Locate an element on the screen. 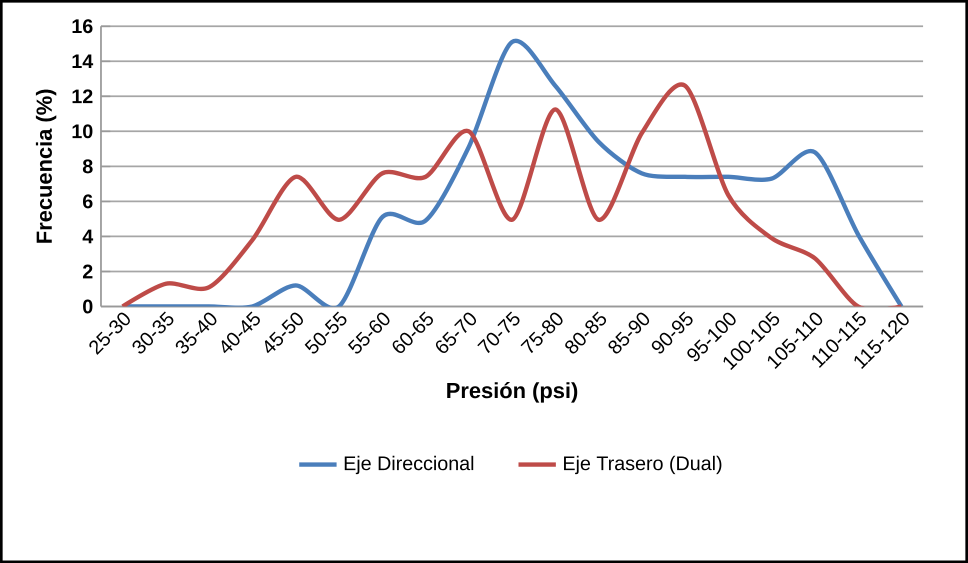  y-tick-label: 0 is located at coordinates (87, 306).